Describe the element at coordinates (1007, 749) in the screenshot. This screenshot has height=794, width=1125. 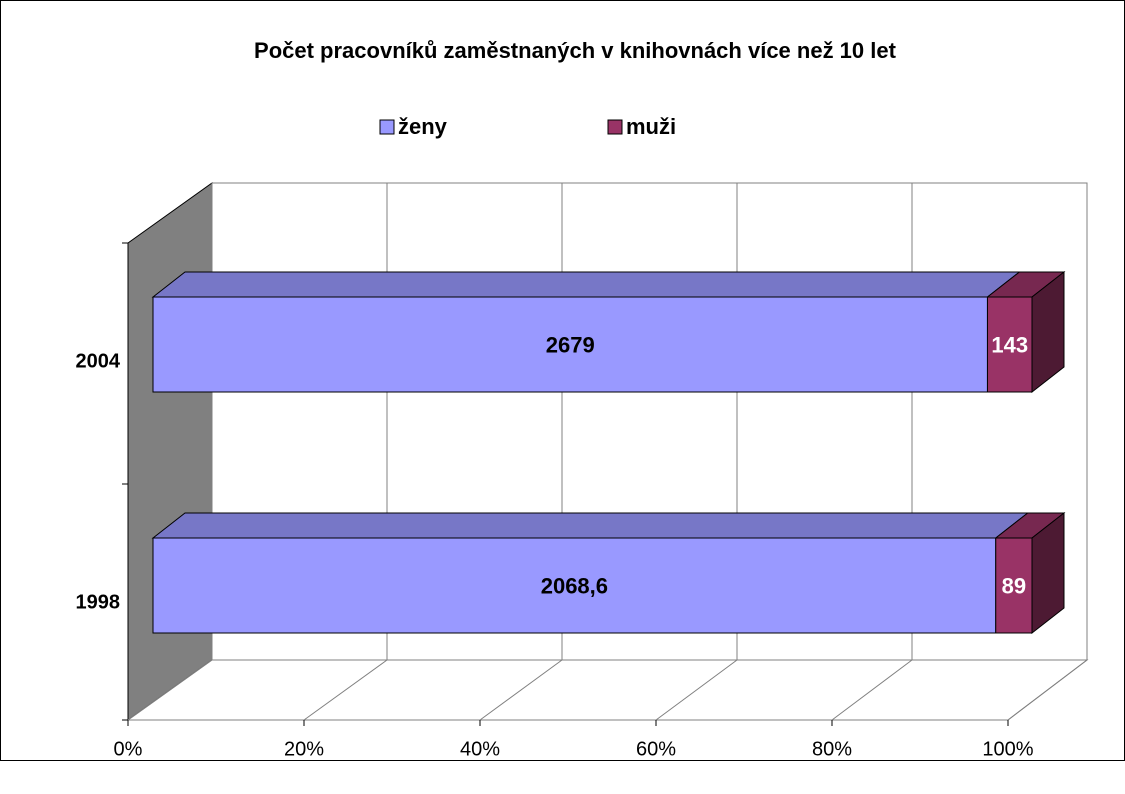
I see `x-tick-label: 100%` at that location.